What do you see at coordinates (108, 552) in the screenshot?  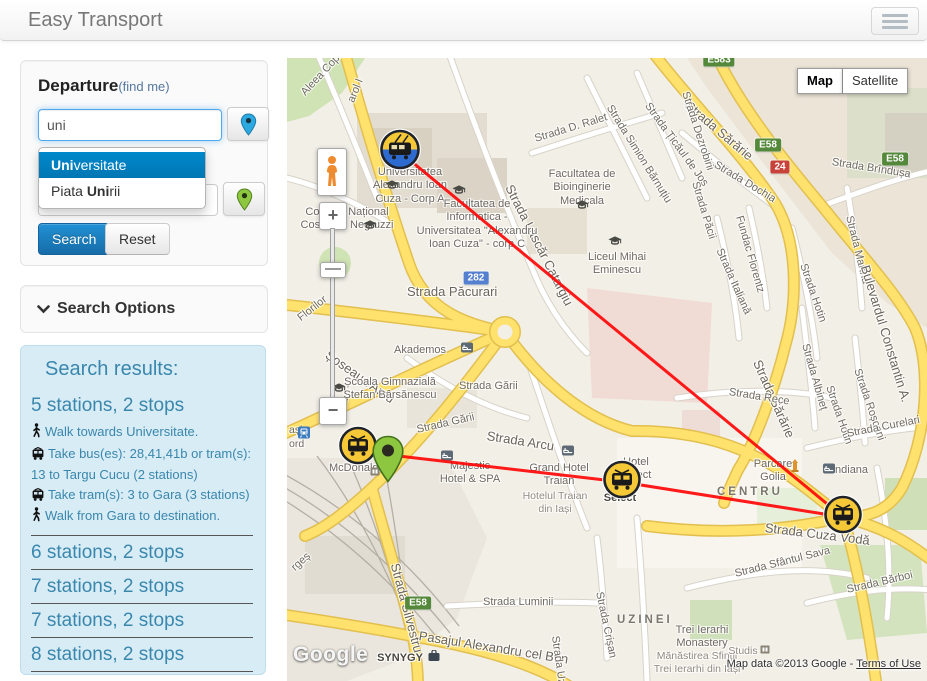 I see `route-summary: 6 stations, 2 stops` at bounding box center [108, 552].